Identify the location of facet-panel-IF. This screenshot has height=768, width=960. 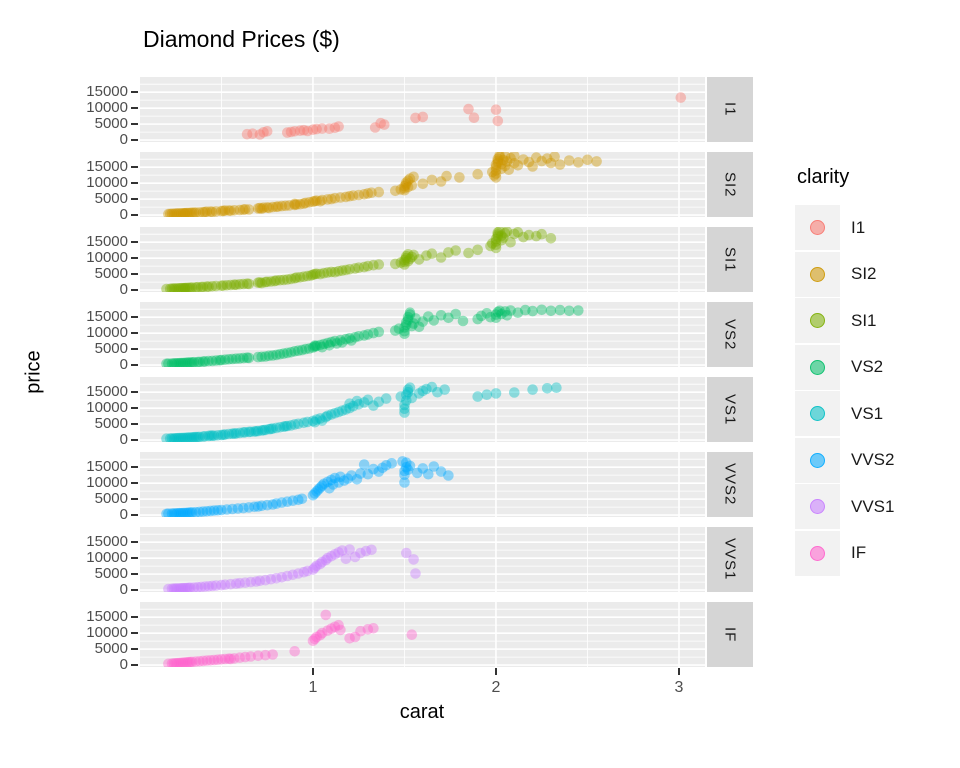
(422, 634).